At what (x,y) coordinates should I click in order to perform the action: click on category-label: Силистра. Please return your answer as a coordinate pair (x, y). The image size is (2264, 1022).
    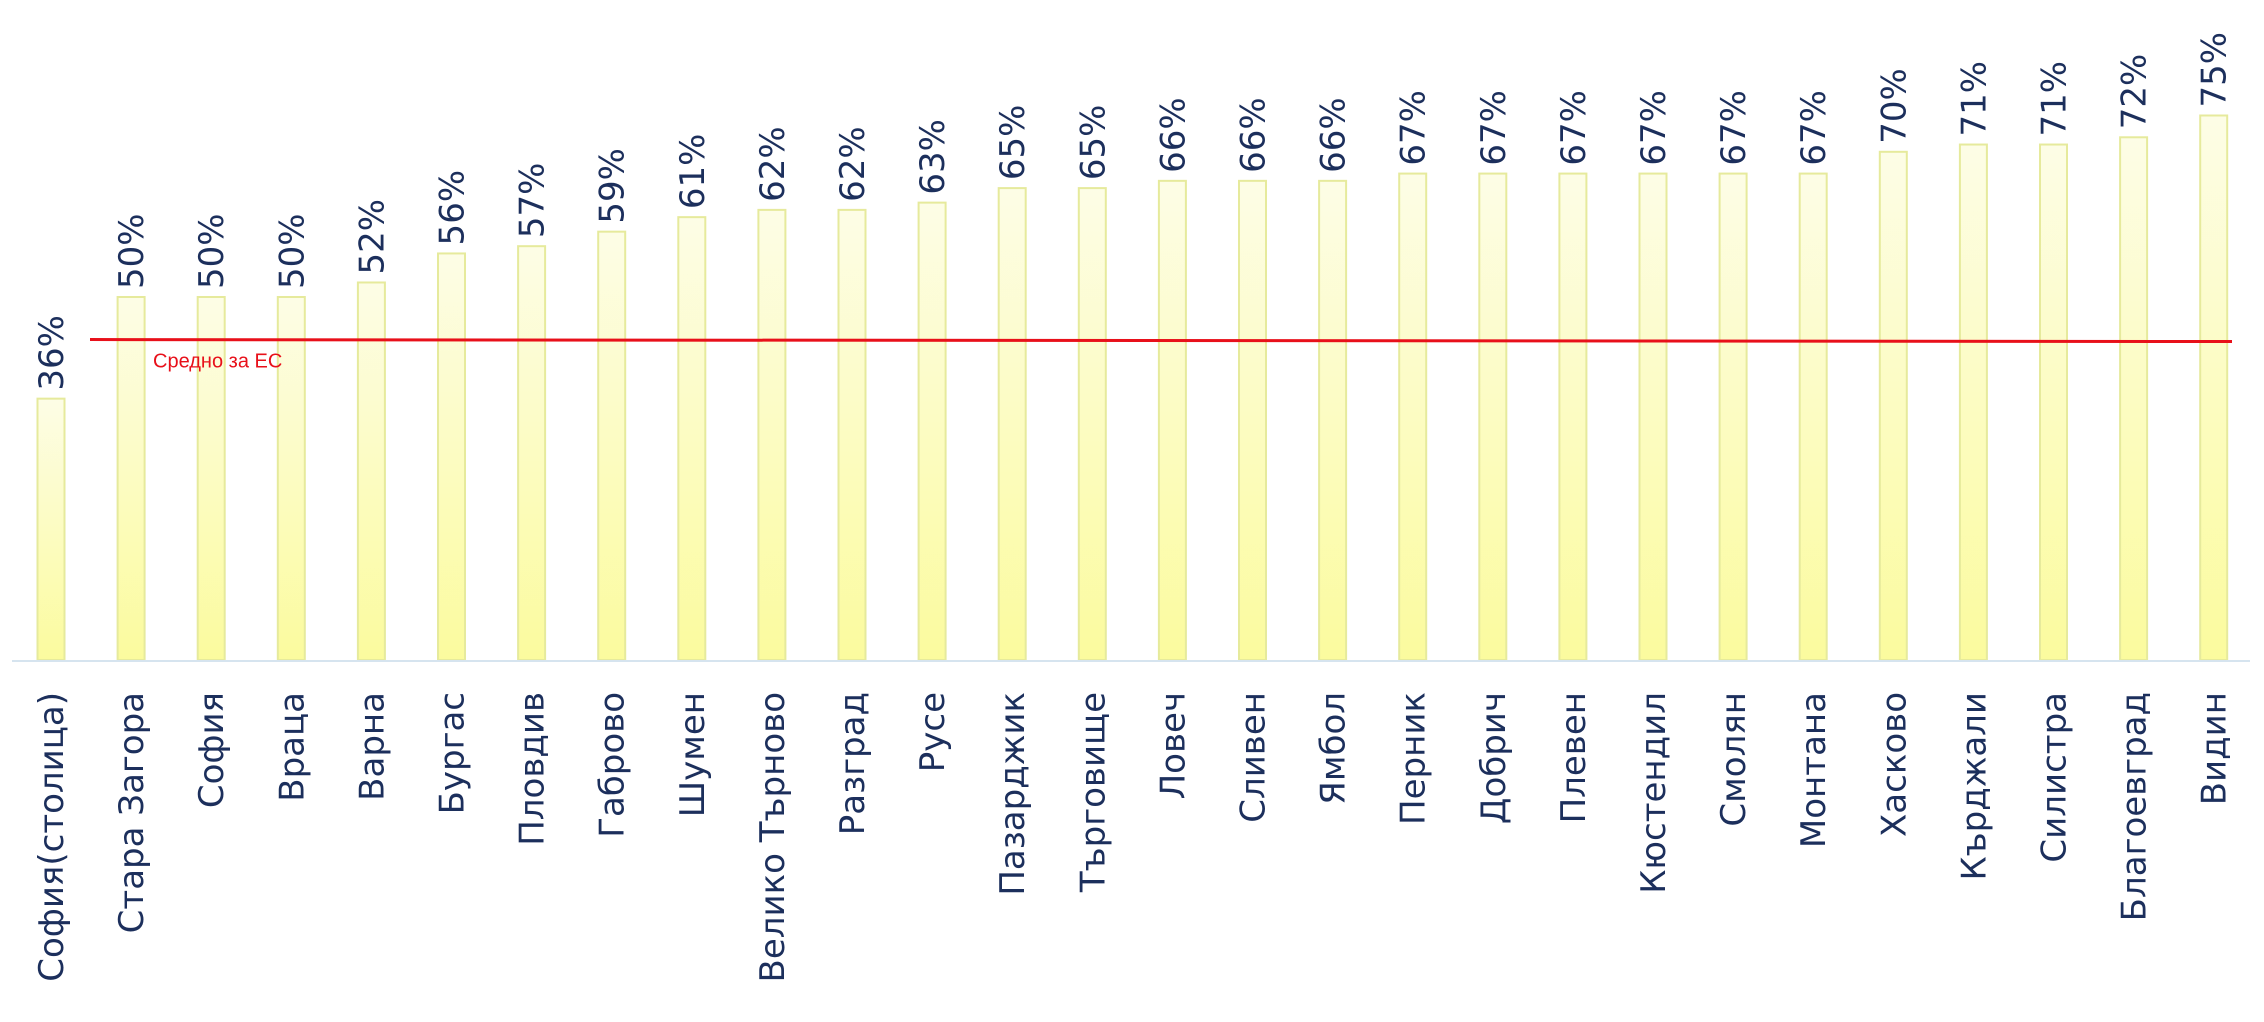
    Looking at the image, I should click on (2055, 777).